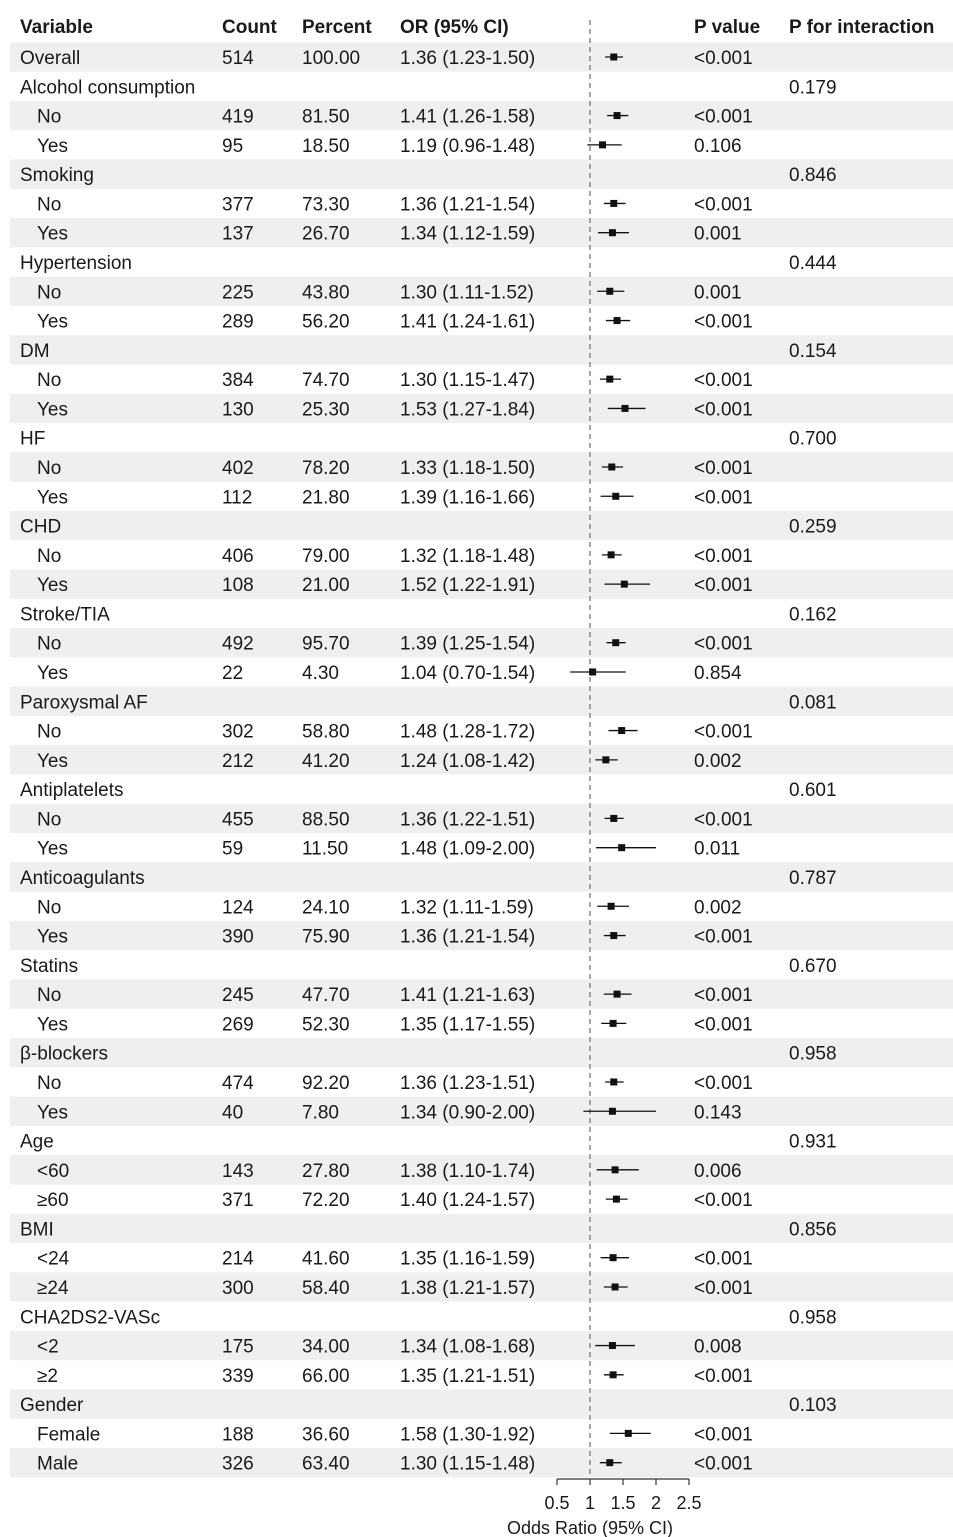 This screenshot has width=953, height=1537. What do you see at coordinates (813, 263) in the screenshot?
I see `p-interaction-cell: 0.444` at bounding box center [813, 263].